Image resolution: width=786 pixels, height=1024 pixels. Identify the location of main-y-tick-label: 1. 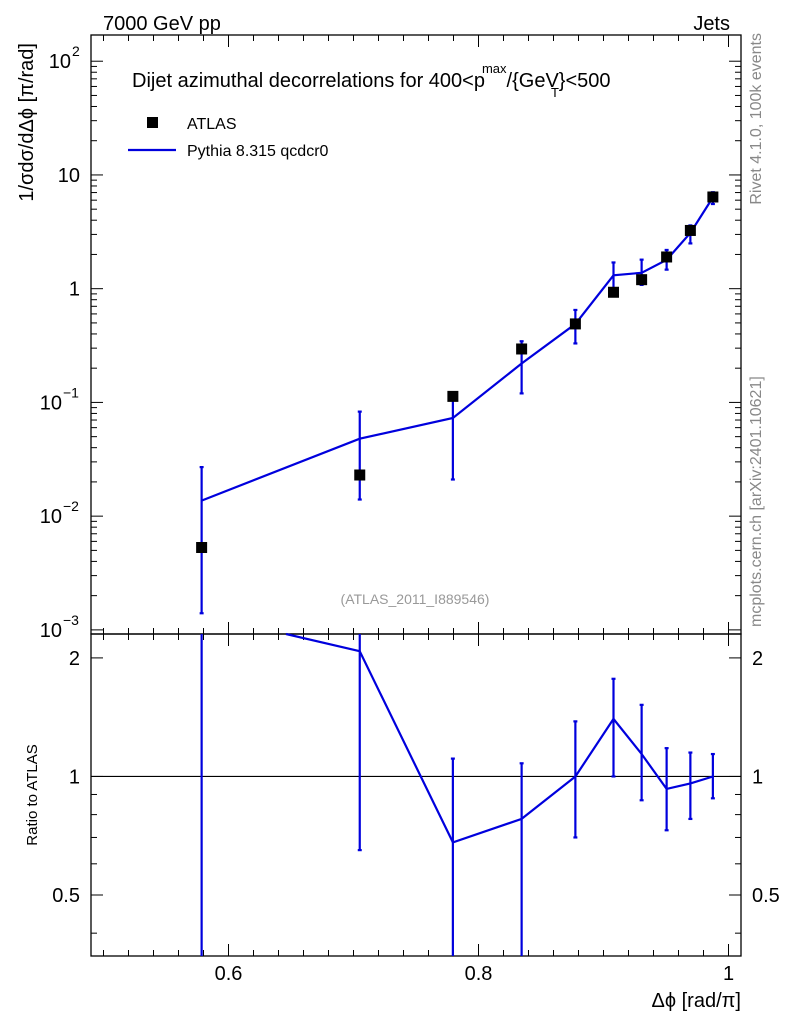
(74, 290).